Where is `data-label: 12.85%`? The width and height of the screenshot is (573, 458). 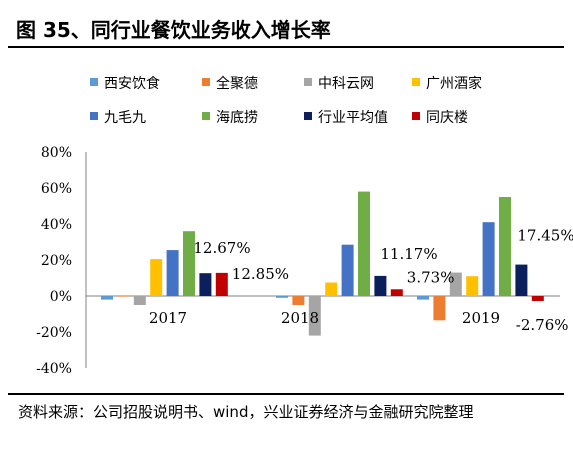 data-label: 12.85% is located at coordinates (260, 274).